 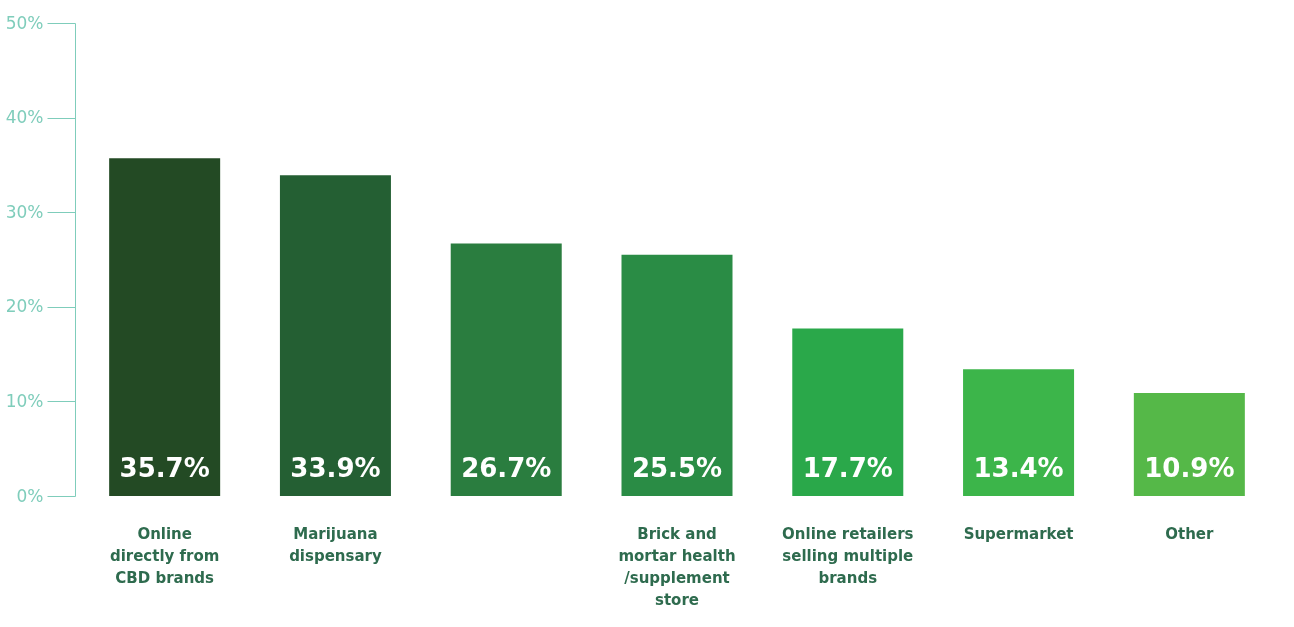 What do you see at coordinates (24, 22) in the screenshot?
I see `y-tick-label: 50%` at bounding box center [24, 22].